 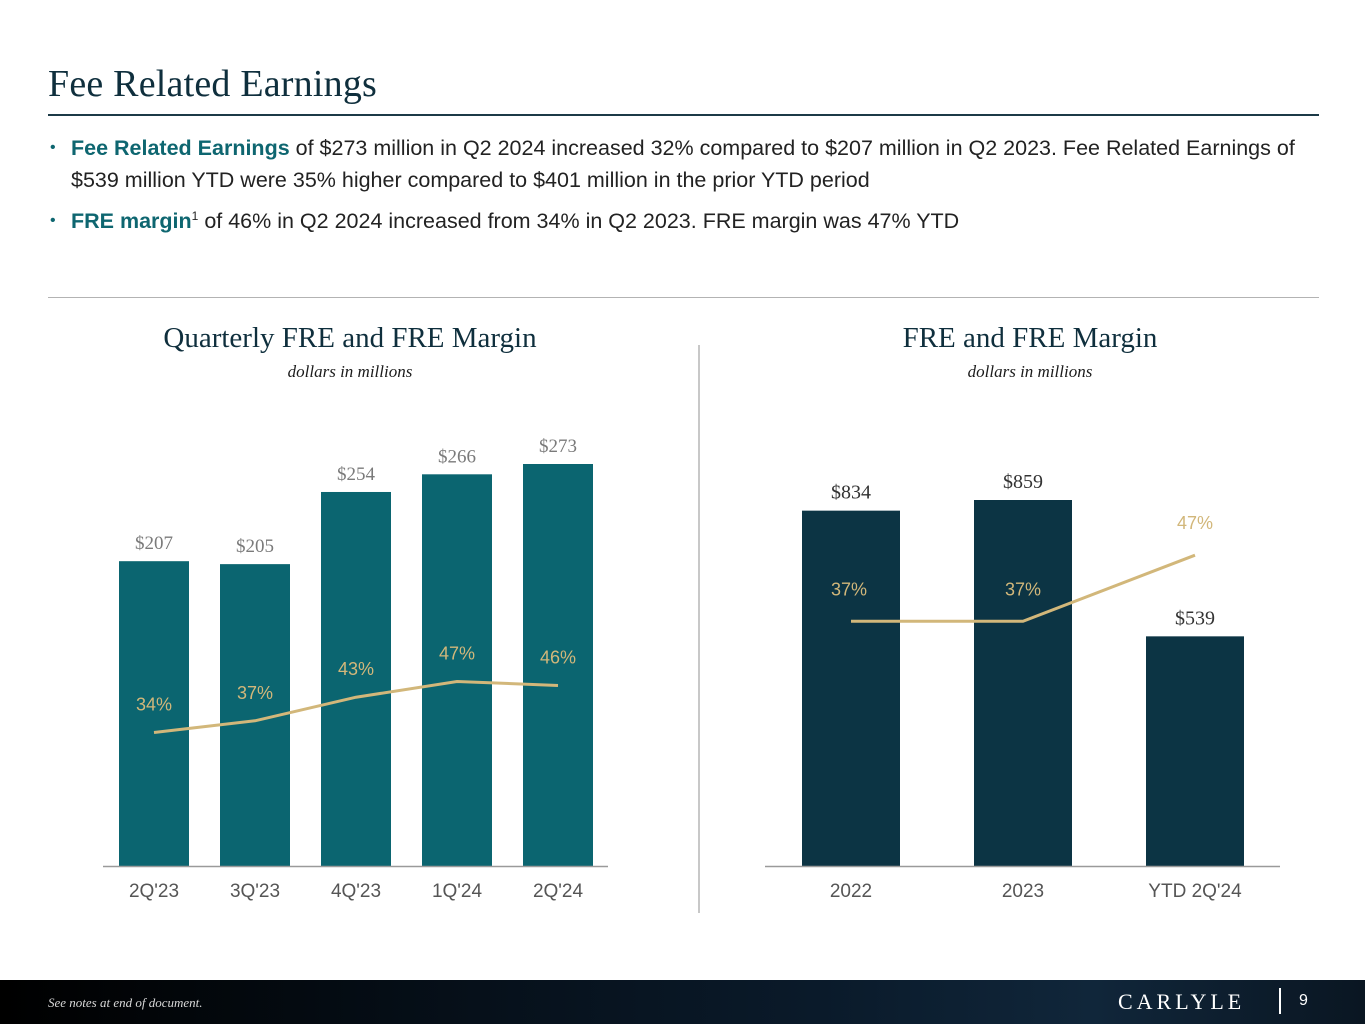 What do you see at coordinates (350, 371) in the screenshot?
I see `quarterly-chart-subtitle: dollars in millions` at bounding box center [350, 371].